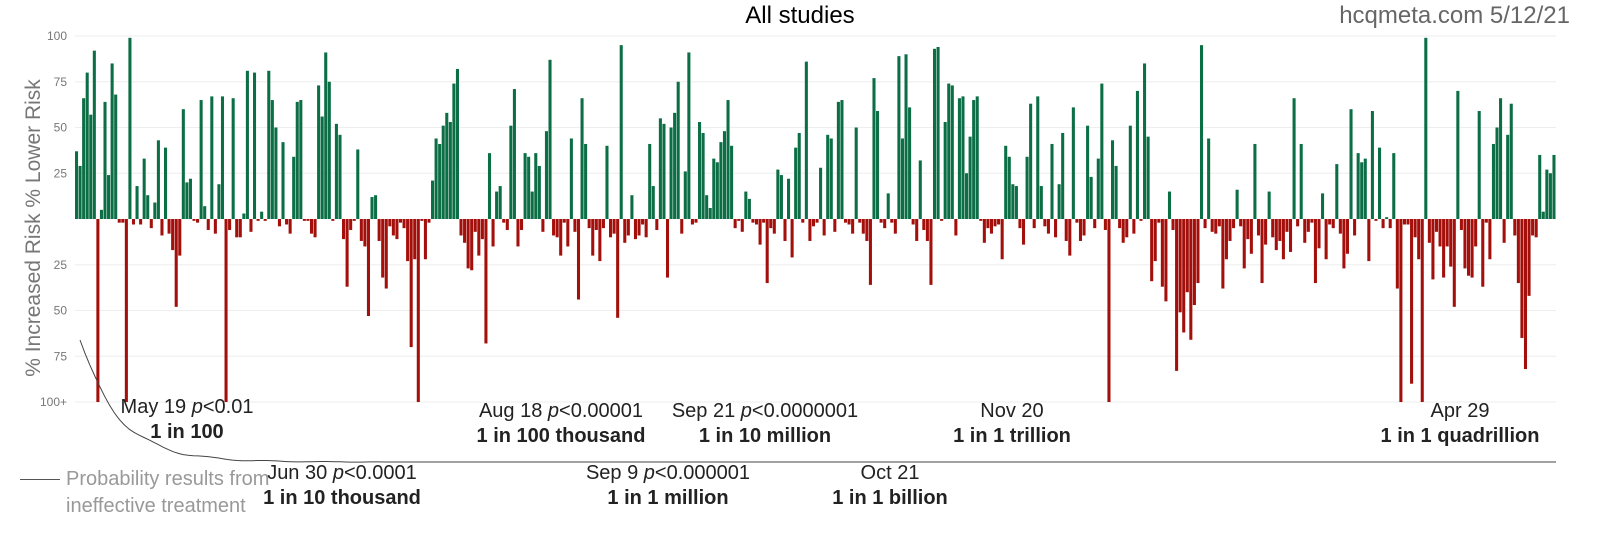 This screenshot has width=1600, height=534. What do you see at coordinates (57, 36) in the screenshot?
I see `y-tick-label: 100` at bounding box center [57, 36].